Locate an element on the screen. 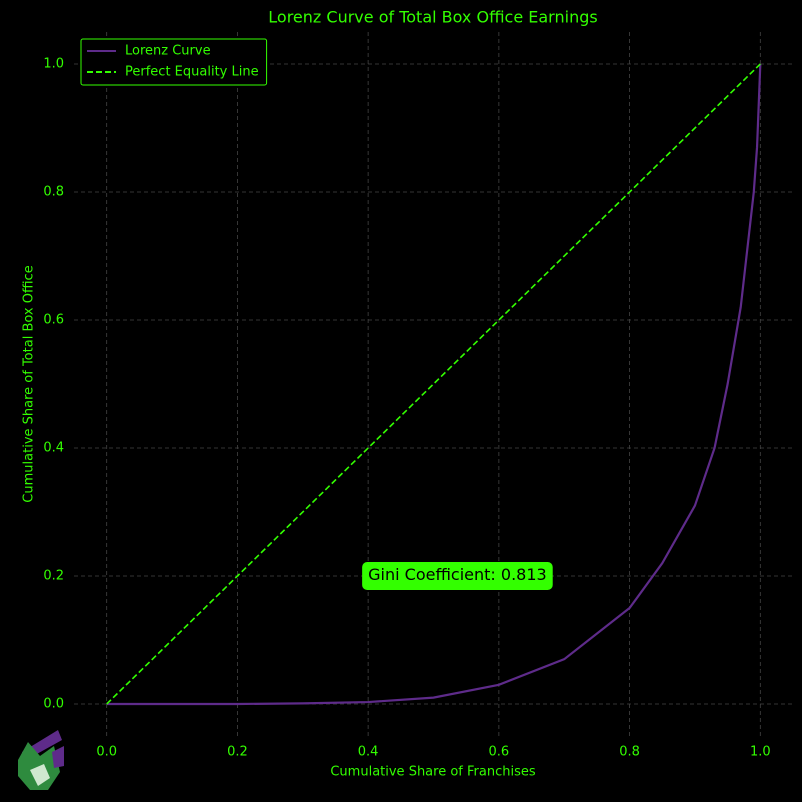 This screenshot has height=802, width=802. y-tick-label: 0.0 is located at coordinates (53, 704).